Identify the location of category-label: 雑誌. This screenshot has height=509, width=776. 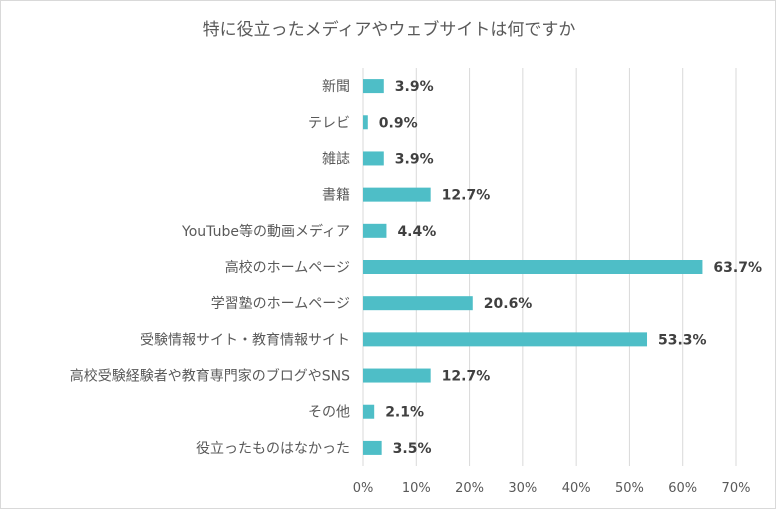
(336, 159).